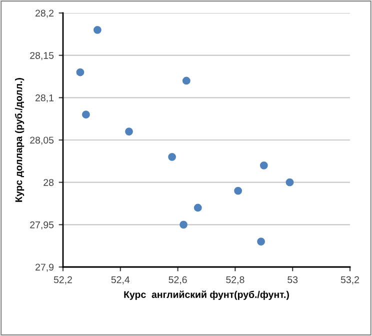 This screenshot has height=336, width=372. What do you see at coordinates (49, 182) in the screenshot?
I see `y-tick-label: 28` at bounding box center [49, 182].